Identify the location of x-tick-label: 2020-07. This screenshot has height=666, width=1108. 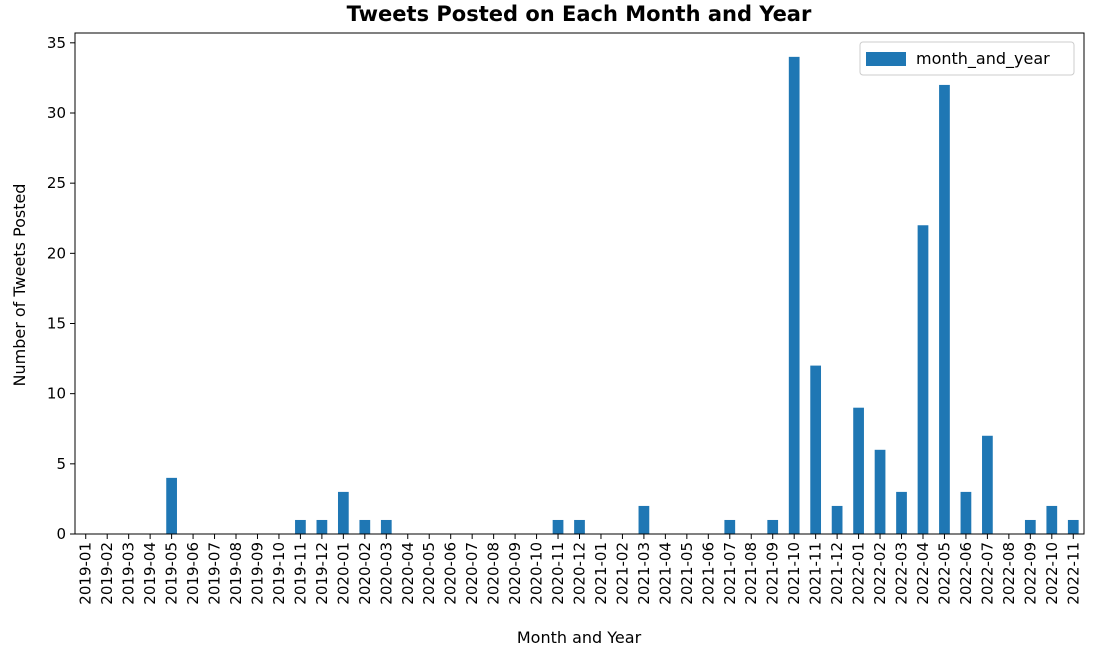
(472, 573).